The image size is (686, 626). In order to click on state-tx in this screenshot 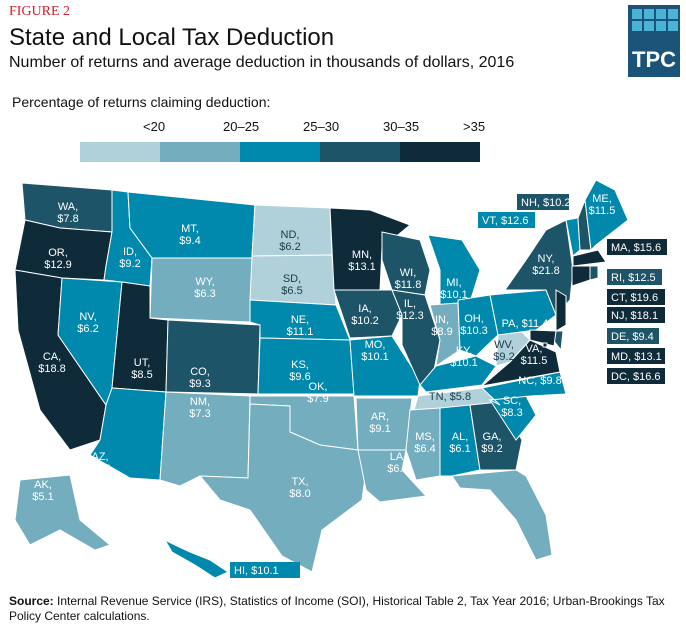, I will do `click(282, 488)`.